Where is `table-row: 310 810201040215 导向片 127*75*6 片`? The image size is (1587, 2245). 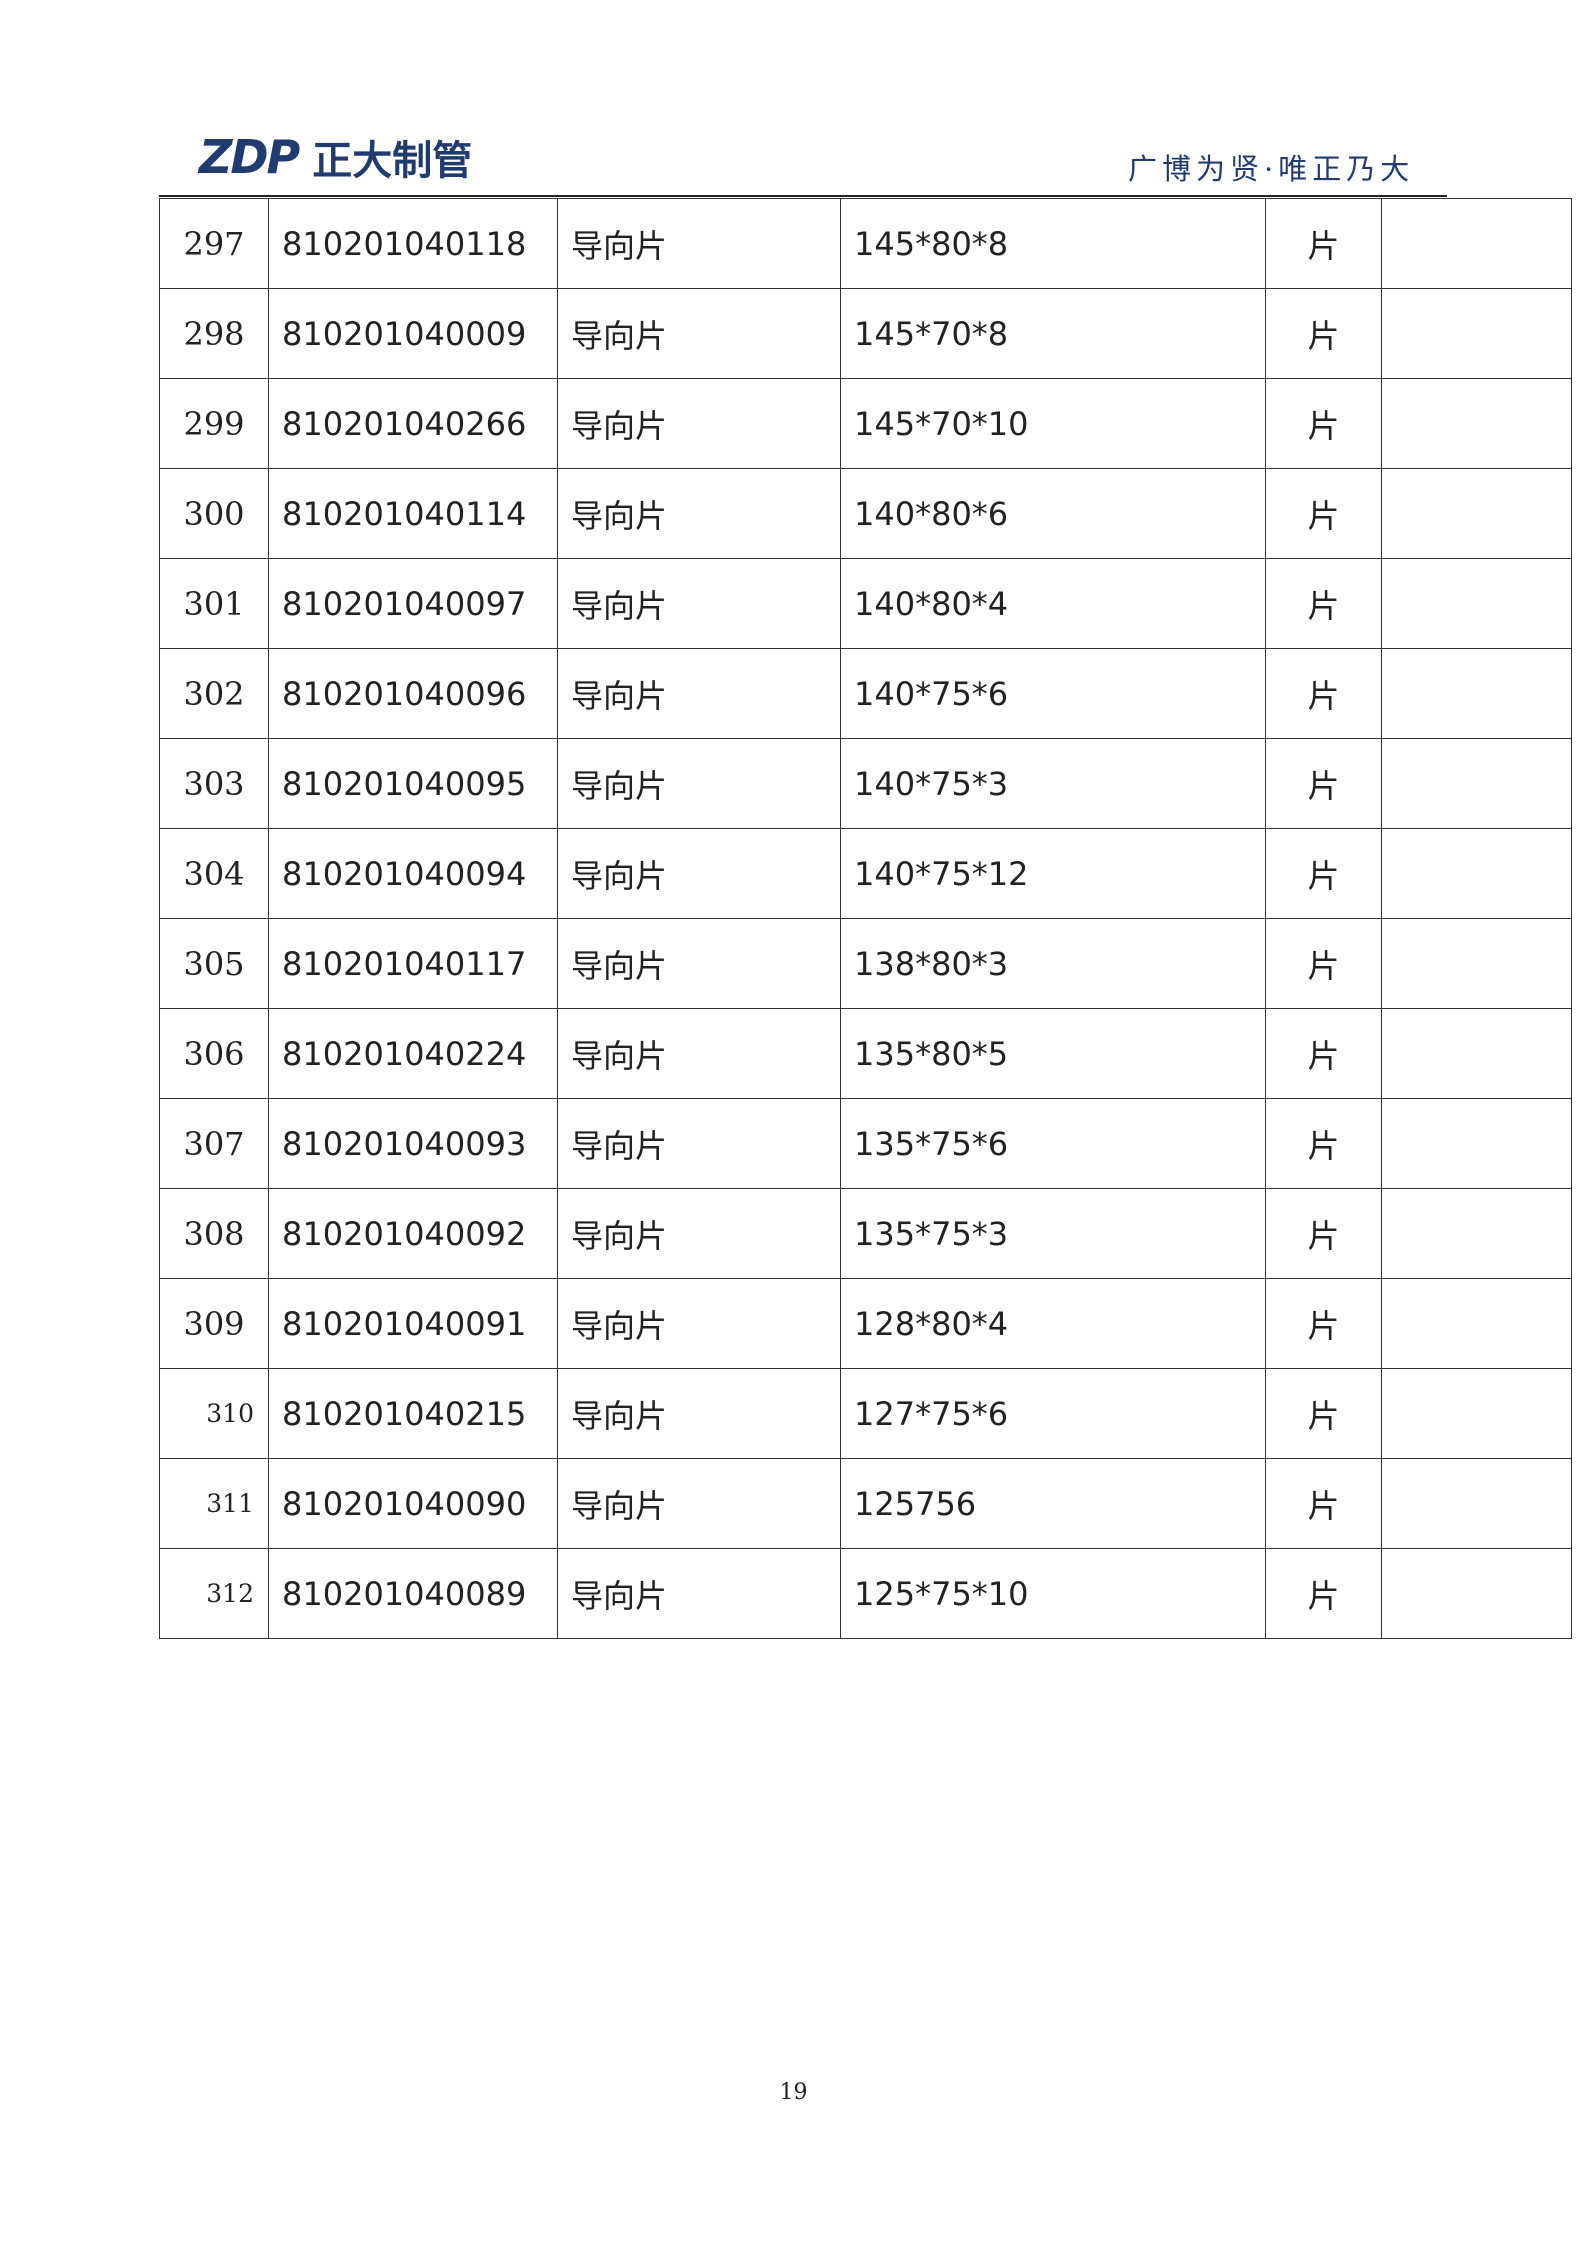
table-row: 310 810201040215 导向片 127*75*6 片 is located at coordinates (865, 1413).